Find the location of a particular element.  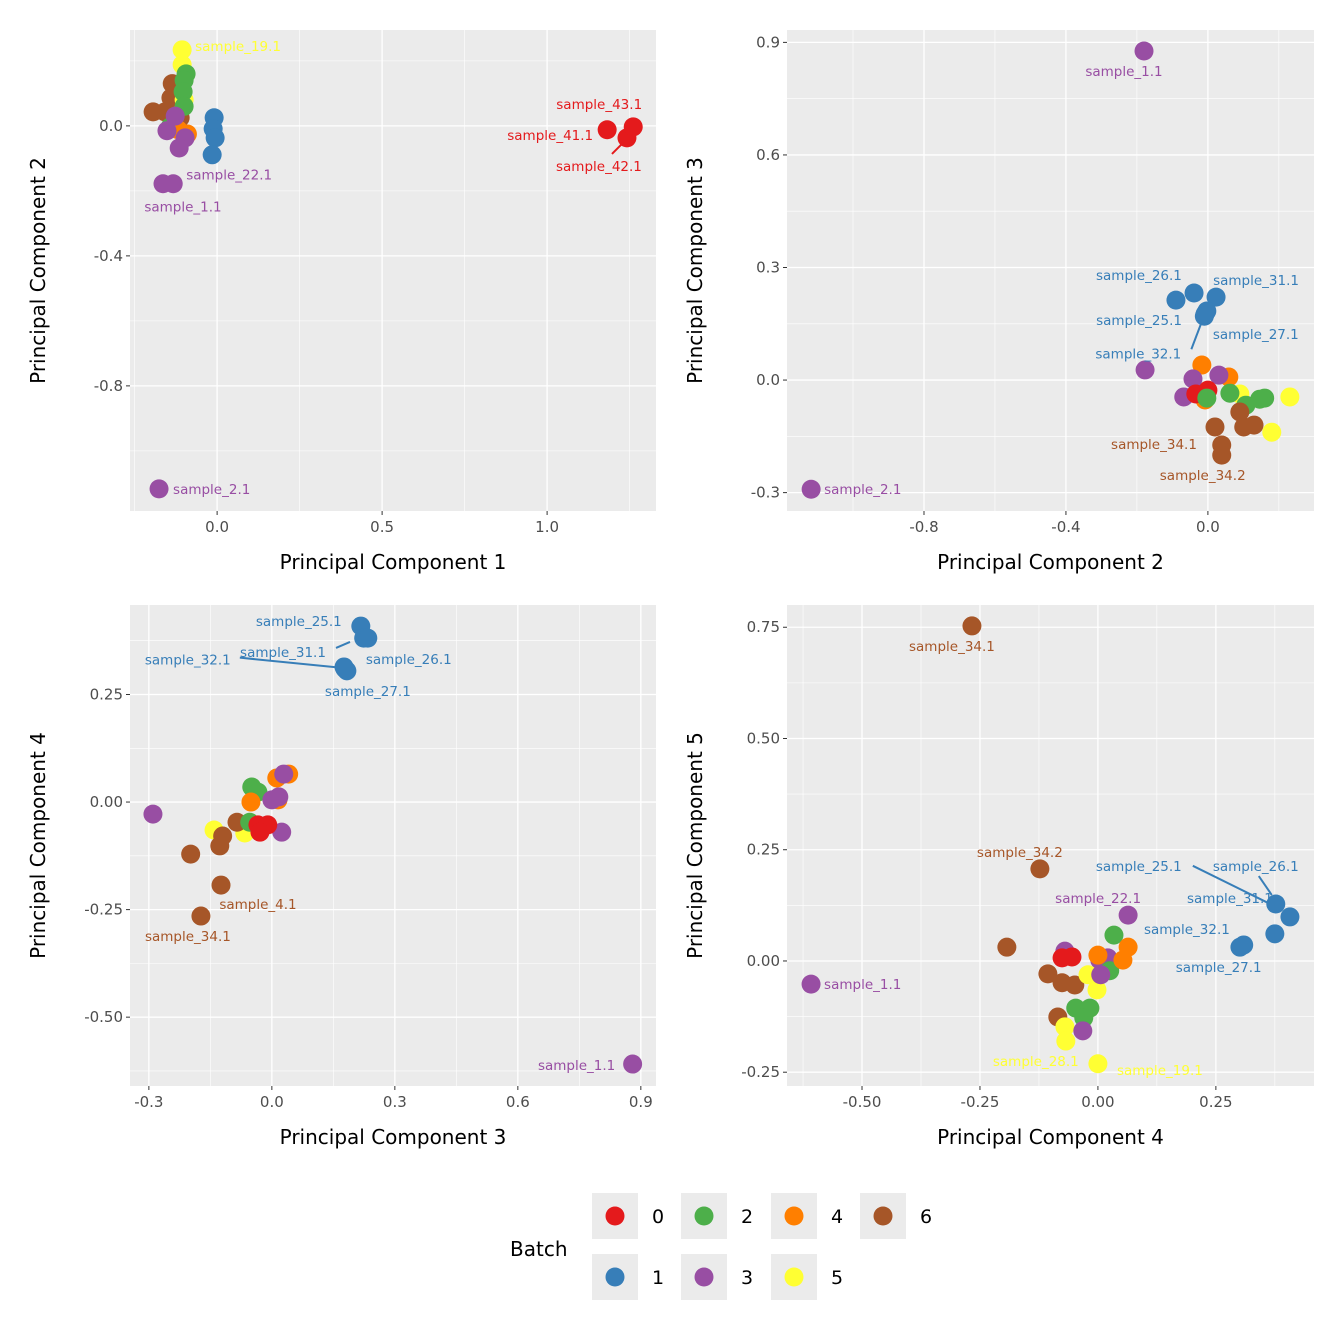

point-label: sample_34.1 is located at coordinates (1154, 445).